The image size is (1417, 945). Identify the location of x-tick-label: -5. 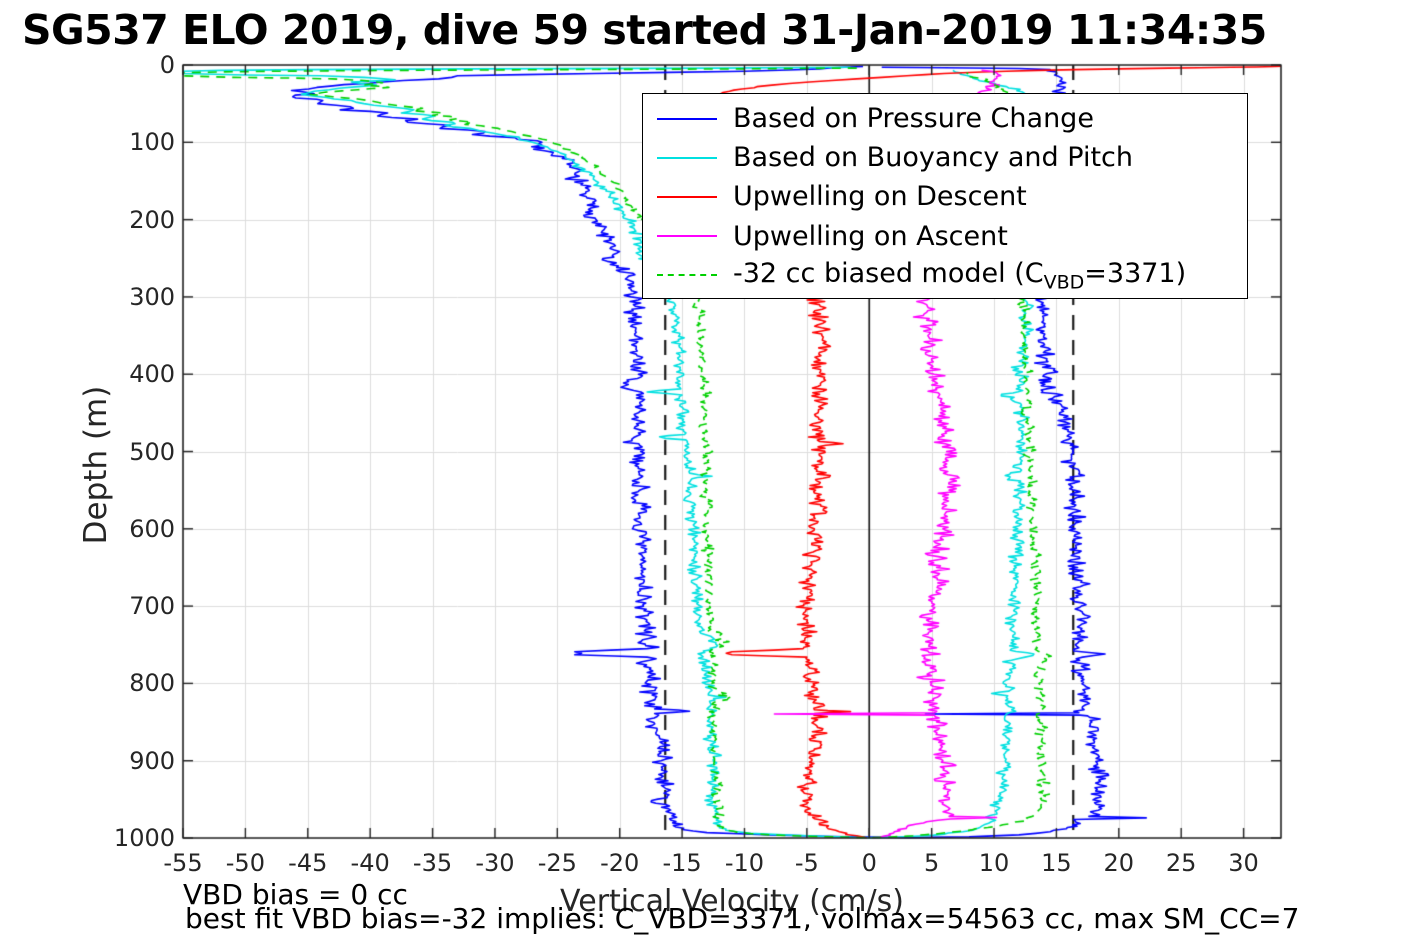
(806, 863).